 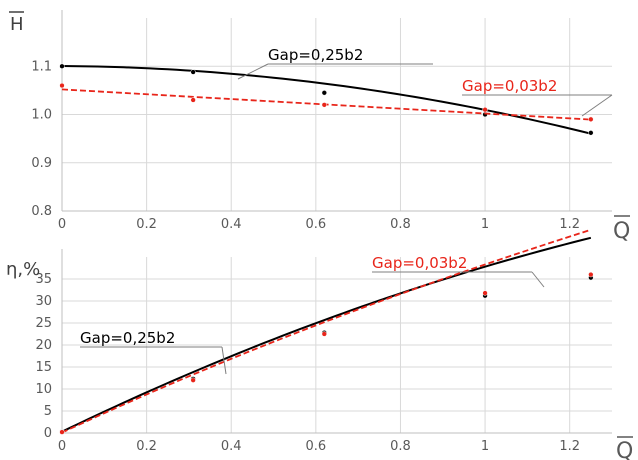 I want to click on y-axis-label: H, so click(x=17, y=24).